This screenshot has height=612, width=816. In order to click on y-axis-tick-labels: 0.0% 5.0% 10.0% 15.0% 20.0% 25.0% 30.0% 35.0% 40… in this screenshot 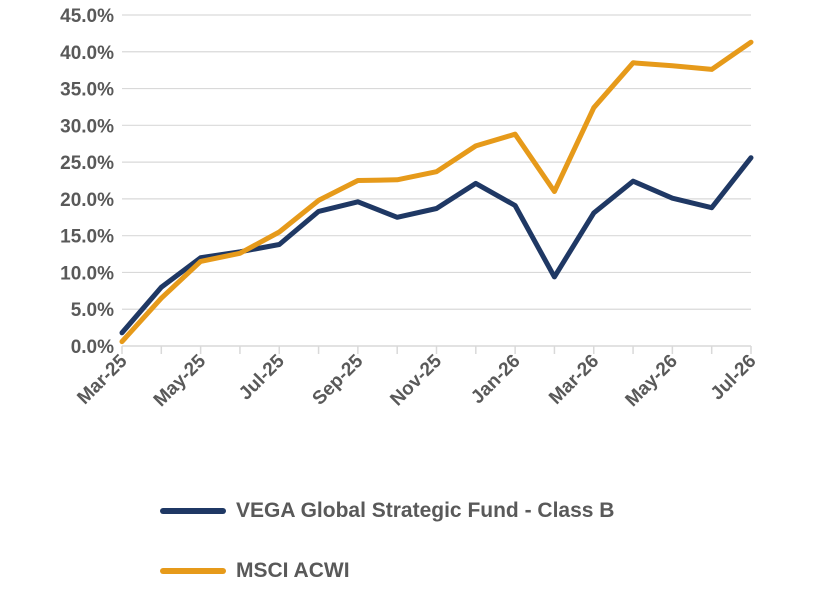, I will do `click(87, 182)`.